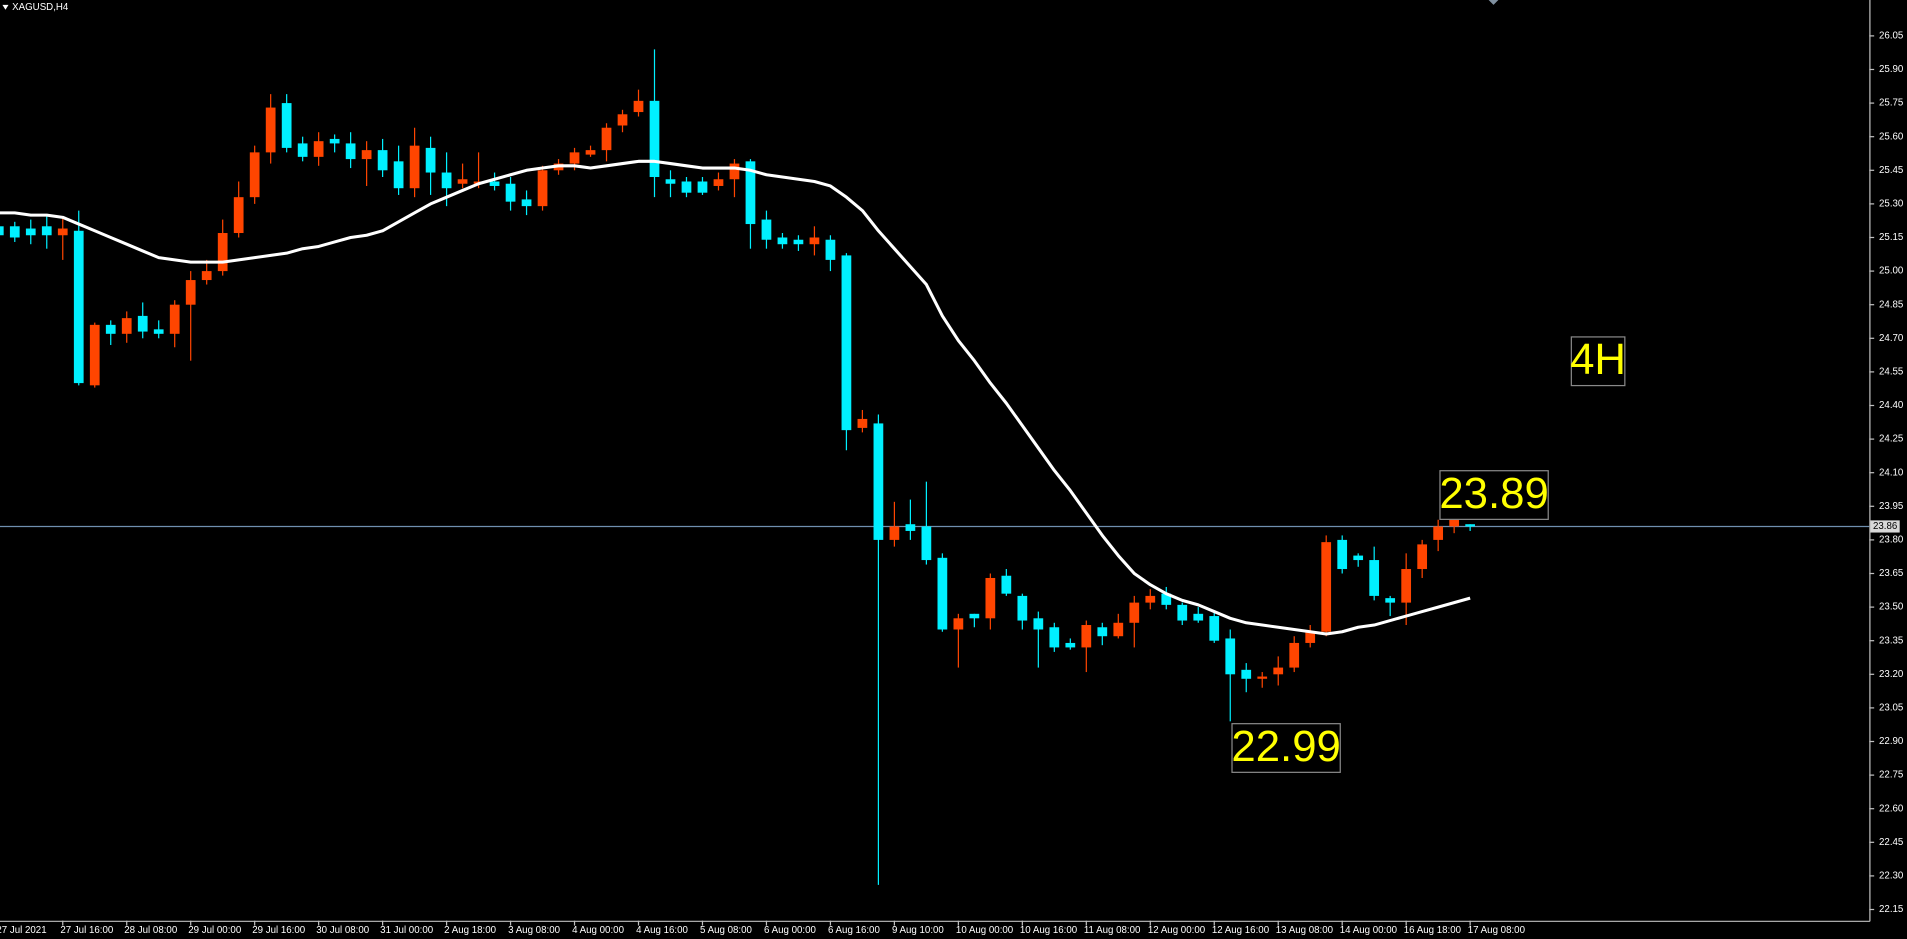 This screenshot has width=1907, height=939. I want to click on symbol-title: XAGUSD,H4, so click(40, 7).